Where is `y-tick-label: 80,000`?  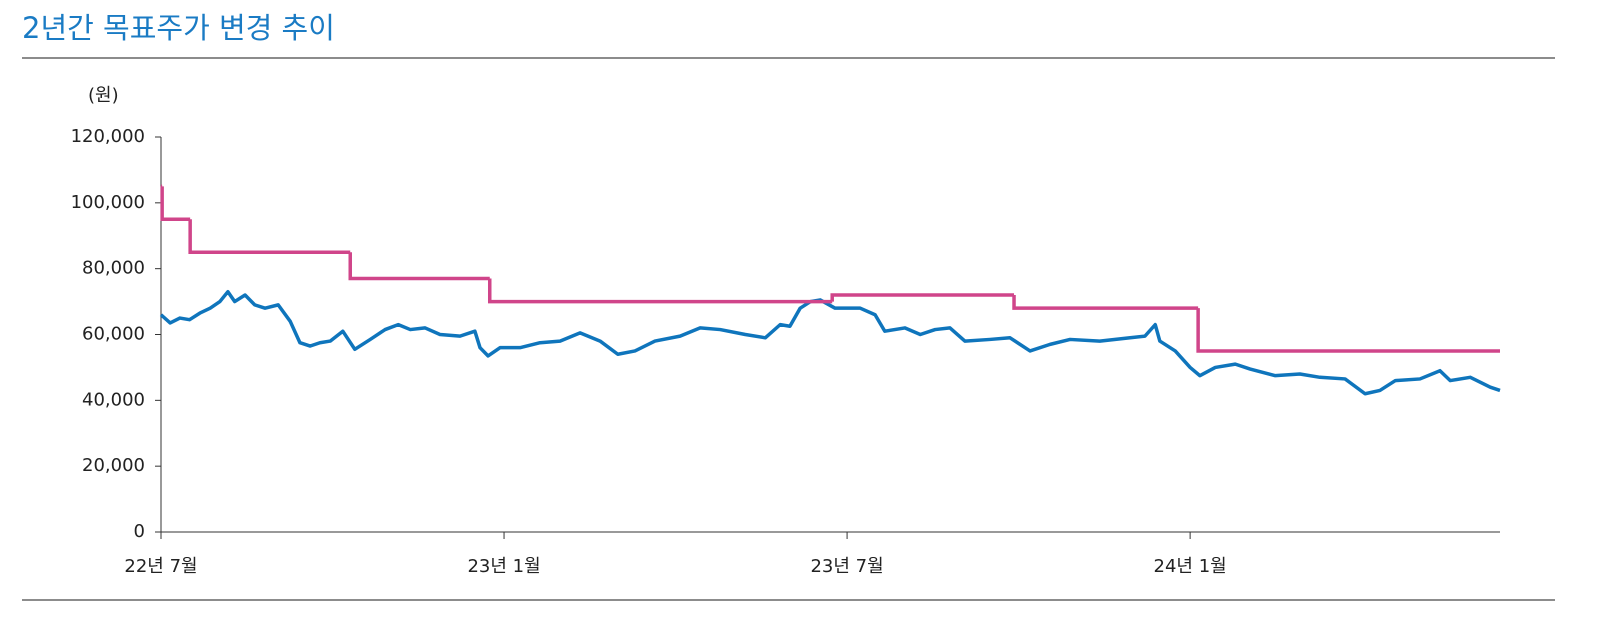
y-tick-label: 80,000 is located at coordinates (113, 268).